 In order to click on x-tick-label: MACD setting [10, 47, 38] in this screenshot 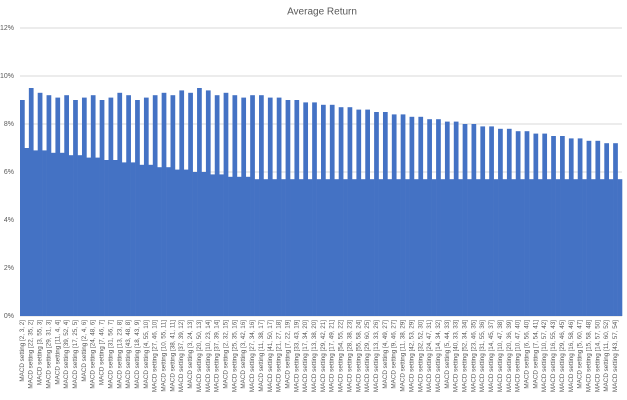, I will do `click(500, 356)`.